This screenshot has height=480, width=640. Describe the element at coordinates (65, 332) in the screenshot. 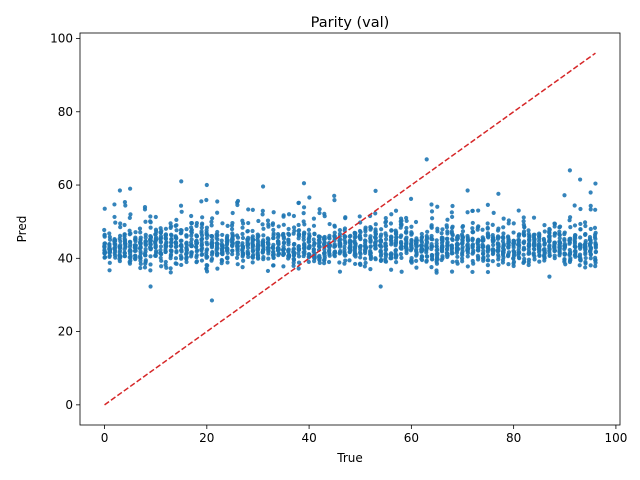

I see `y-tick-label: 20` at that location.